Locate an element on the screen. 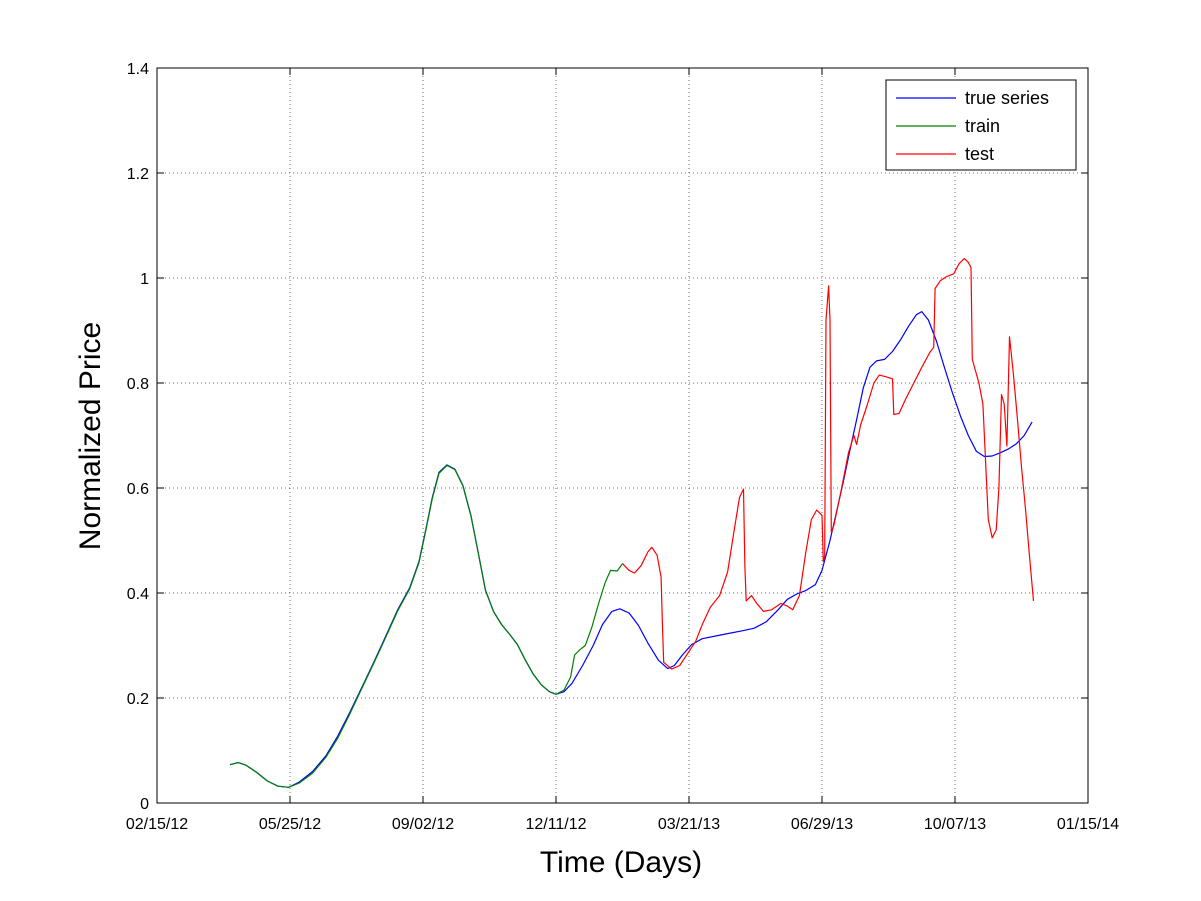  legend-label-train: train is located at coordinates (982, 126).